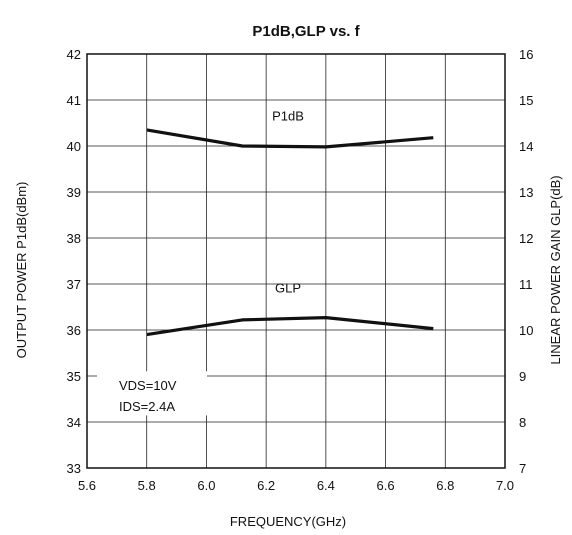 Image resolution: width=572 pixels, height=535 pixels. Describe the element at coordinates (147, 406) in the screenshot. I see `annotation-text: IDS=2.4A` at that location.